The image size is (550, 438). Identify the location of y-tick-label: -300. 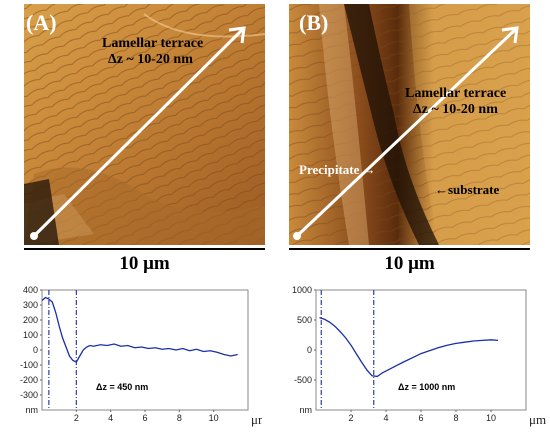
(29, 395).